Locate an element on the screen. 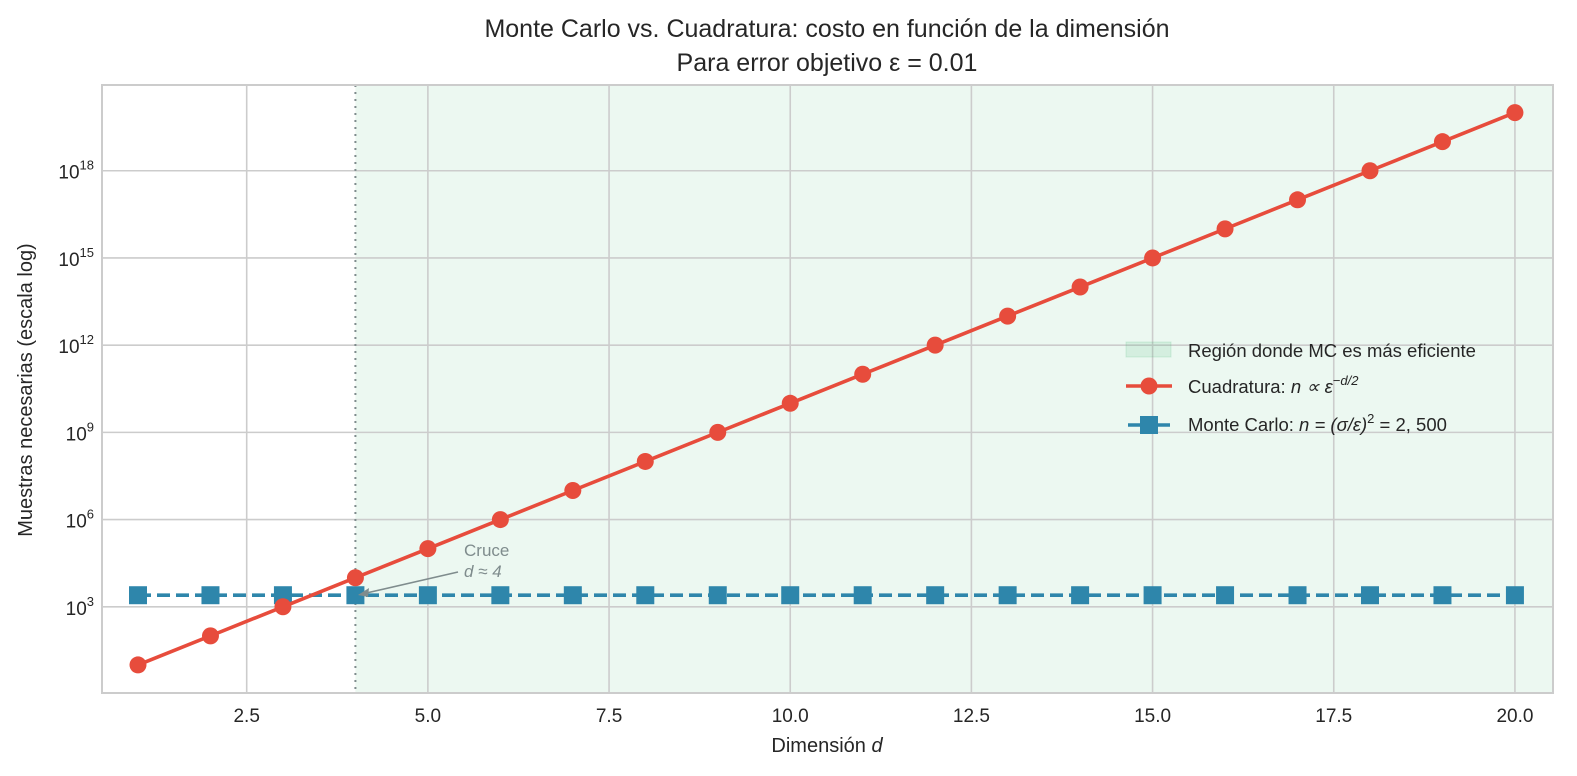 This screenshot has height=776, width=1577. legend-circle-marker-icon is located at coordinates (1149, 386).